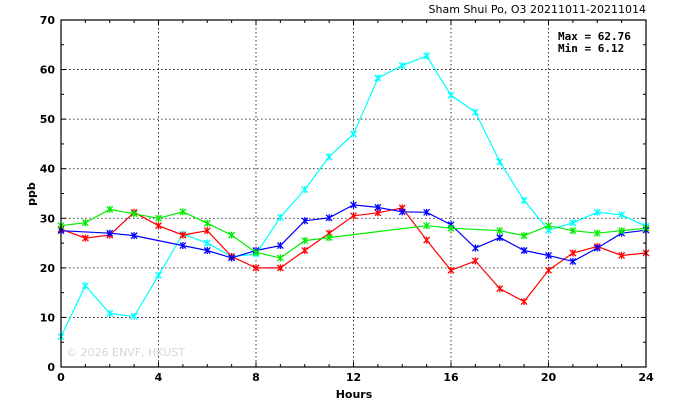 Image resolution: width=674 pixels, height=409 pixels. What do you see at coordinates (591, 48) in the screenshot?
I see `min-label: Min = 6.12` at bounding box center [591, 48].